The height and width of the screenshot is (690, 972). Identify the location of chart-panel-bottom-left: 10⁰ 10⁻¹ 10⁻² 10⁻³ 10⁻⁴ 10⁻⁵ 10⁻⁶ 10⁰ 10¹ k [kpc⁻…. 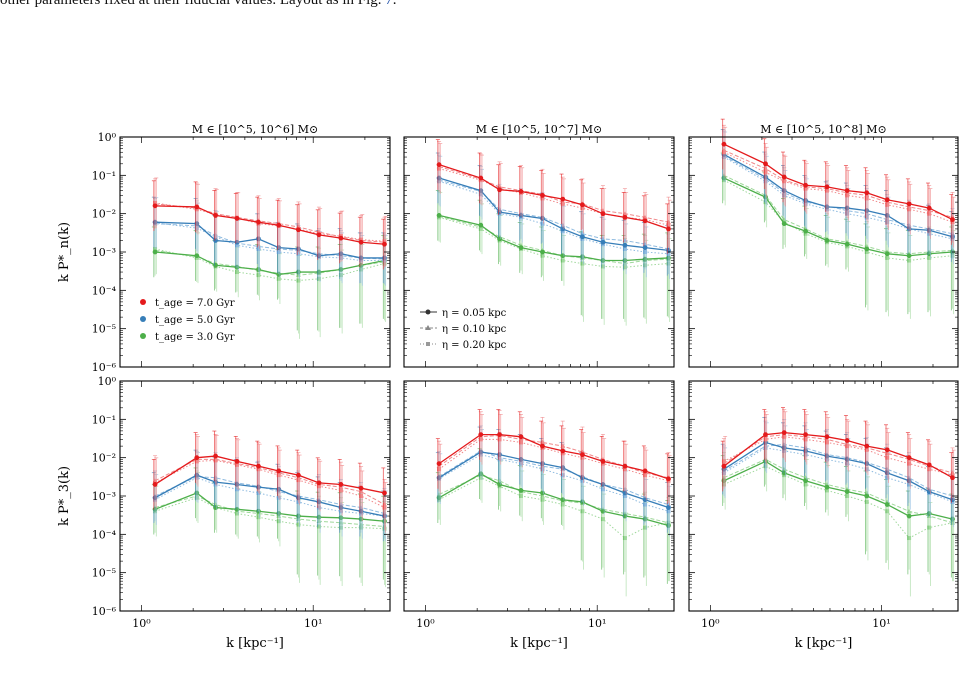
(241, 513).